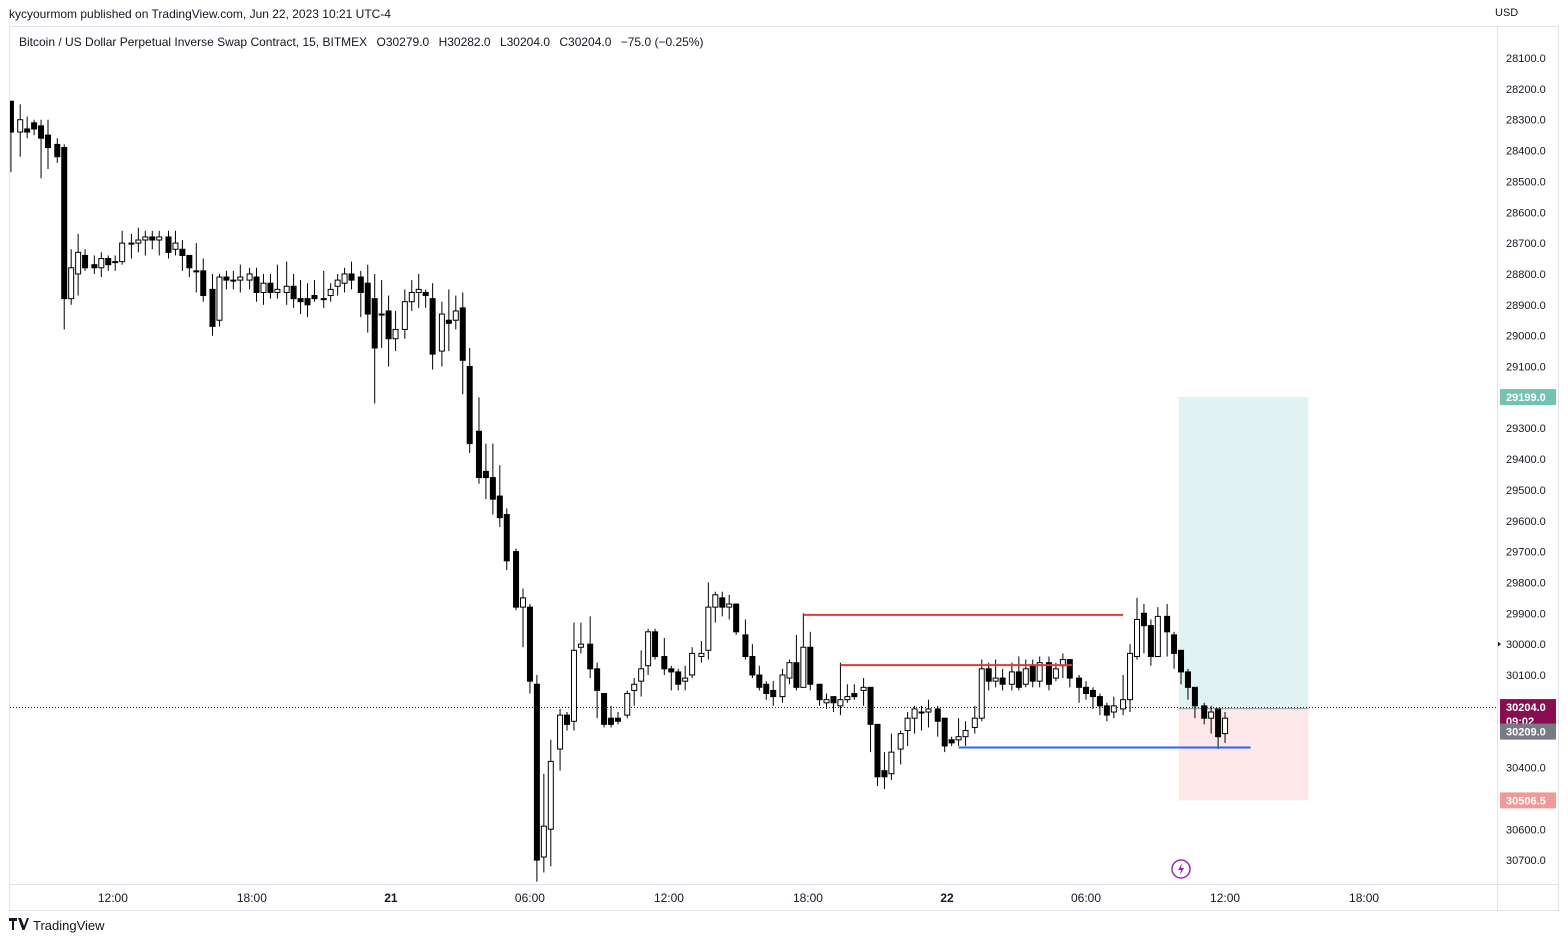  What do you see at coordinates (1526, 275) in the screenshot?
I see `price-tick-label: 28800.0` at bounding box center [1526, 275].